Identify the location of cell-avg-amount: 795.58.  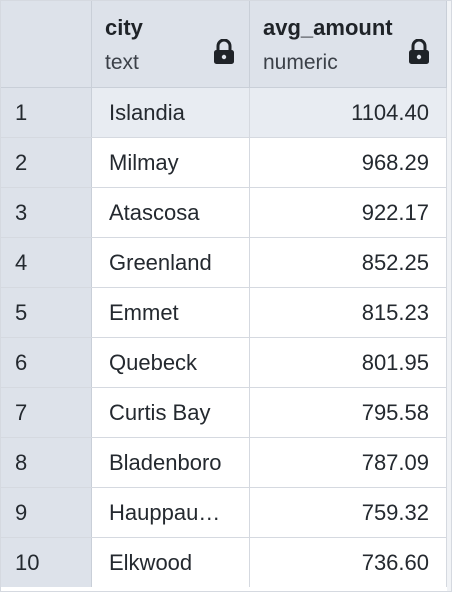
(348, 412).